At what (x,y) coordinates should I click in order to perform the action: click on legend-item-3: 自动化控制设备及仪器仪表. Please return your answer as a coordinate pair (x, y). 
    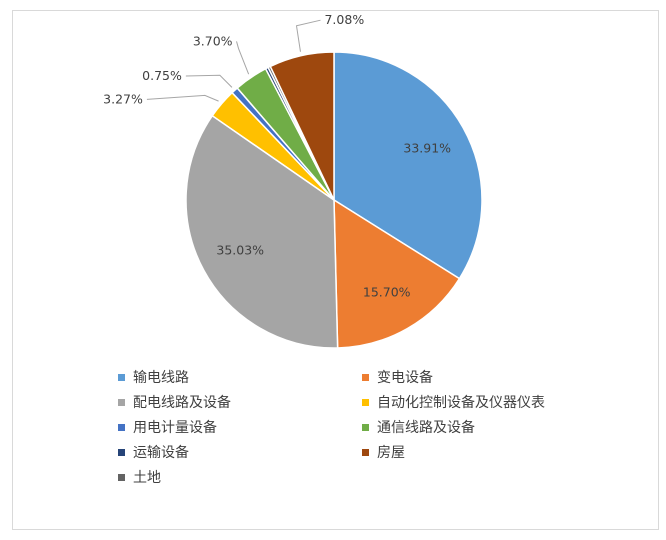
    Looking at the image, I should click on (484, 402).